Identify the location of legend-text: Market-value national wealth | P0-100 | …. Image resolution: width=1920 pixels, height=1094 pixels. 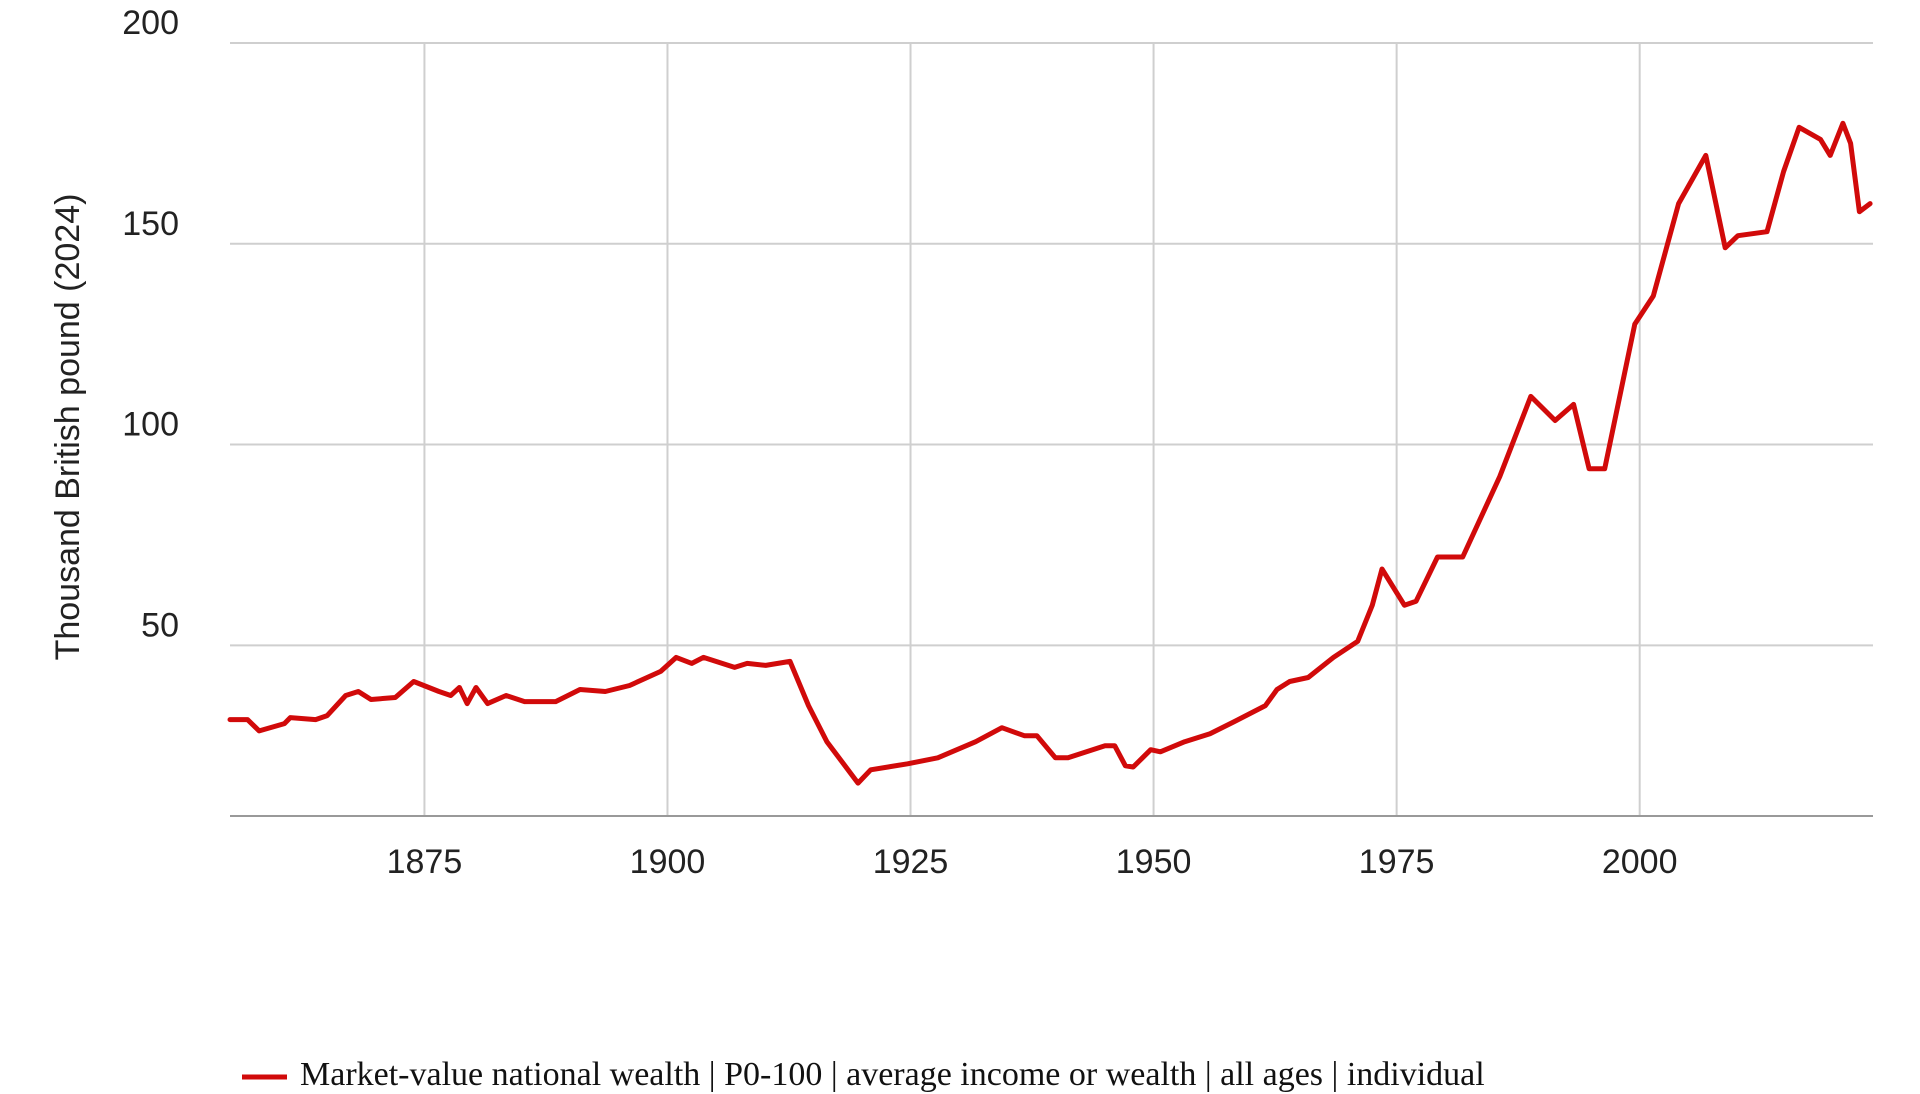
(892, 1074).